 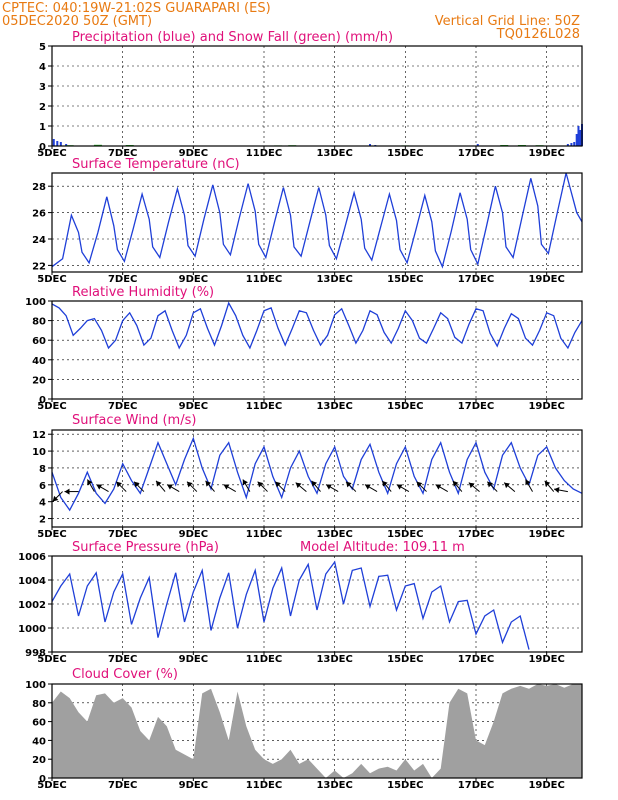 I want to click on y-tick-label: 80, so click(x=39, y=704).